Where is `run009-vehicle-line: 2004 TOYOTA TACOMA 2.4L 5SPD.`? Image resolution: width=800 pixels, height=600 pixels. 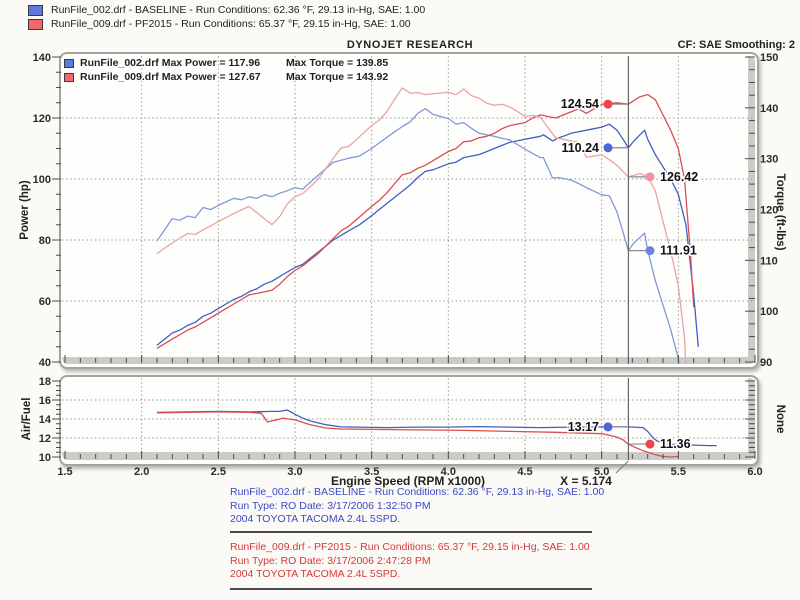 run009-vehicle-line: 2004 TOYOTA TACOMA 2.4L 5SPD. is located at coordinates (315, 574).